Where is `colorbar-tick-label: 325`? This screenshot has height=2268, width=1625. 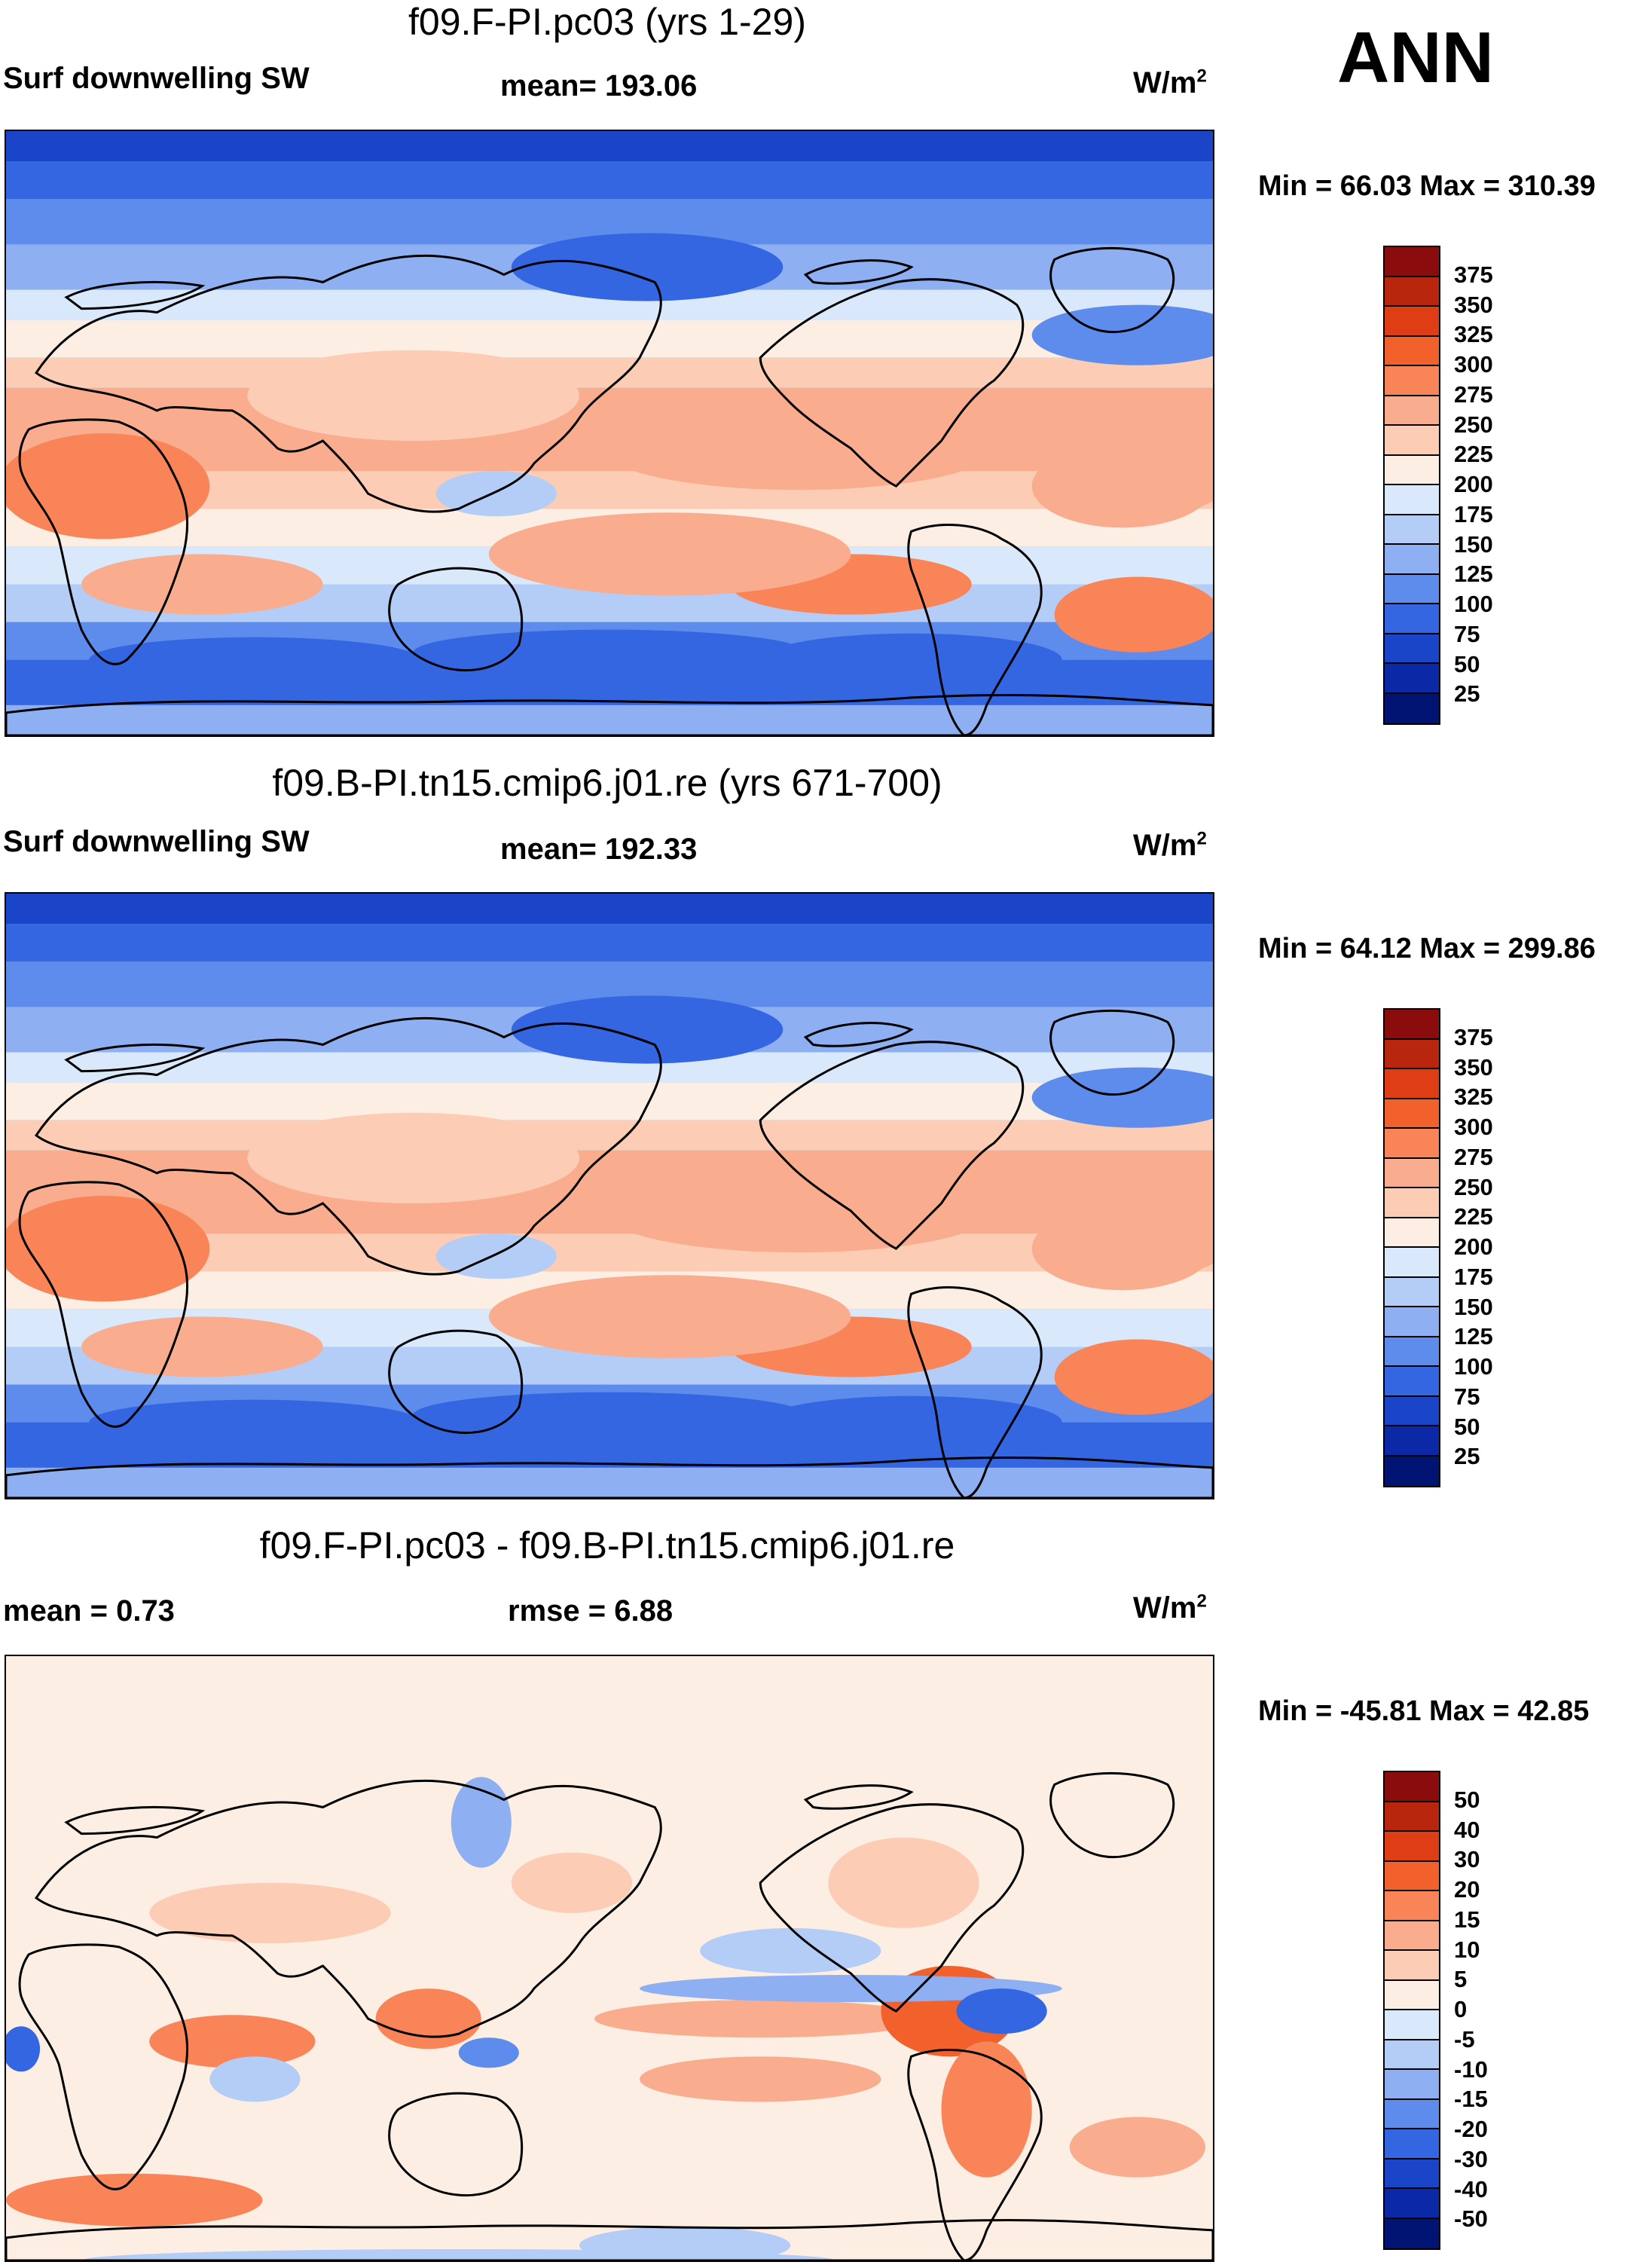
colorbar-tick-label: 325 is located at coordinates (1473, 334).